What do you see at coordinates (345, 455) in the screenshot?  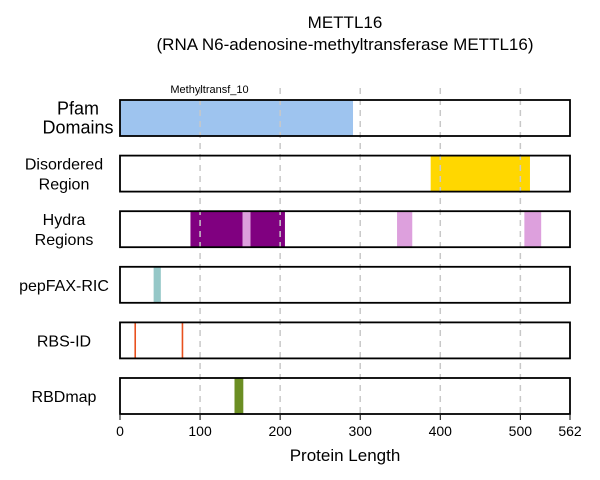 I see `x-axis-label: Protein Length` at bounding box center [345, 455].